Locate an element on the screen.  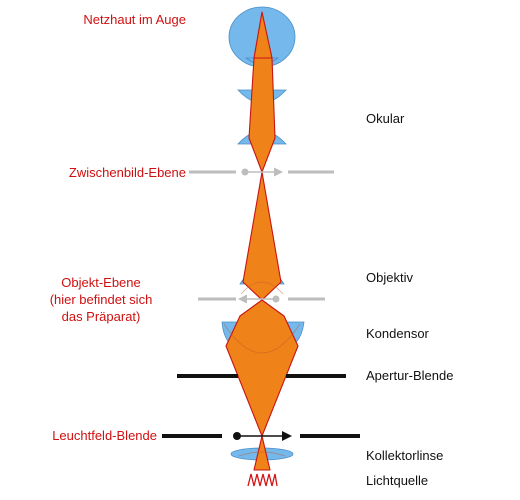
label-light-source: Lichtquelle is located at coordinates (397, 480).